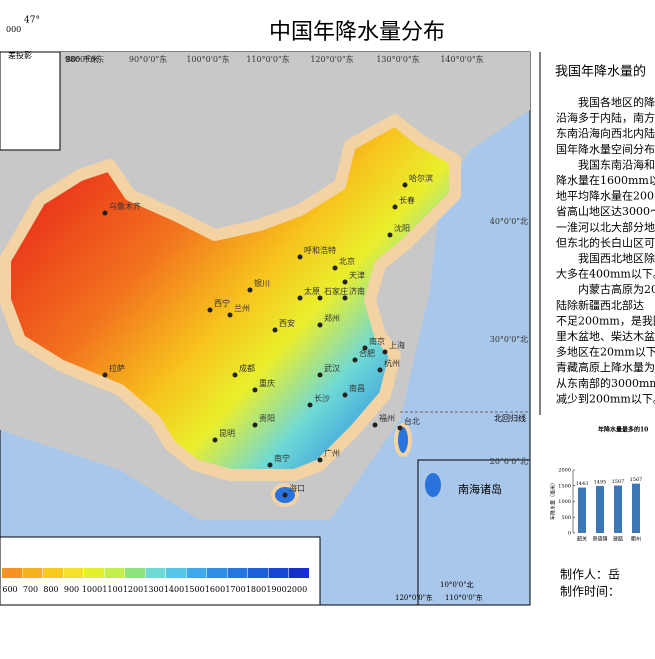  What do you see at coordinates (564, 486) in the screenshot?
I see `y-tick-label: 1500` at bounding box center [564, 486].